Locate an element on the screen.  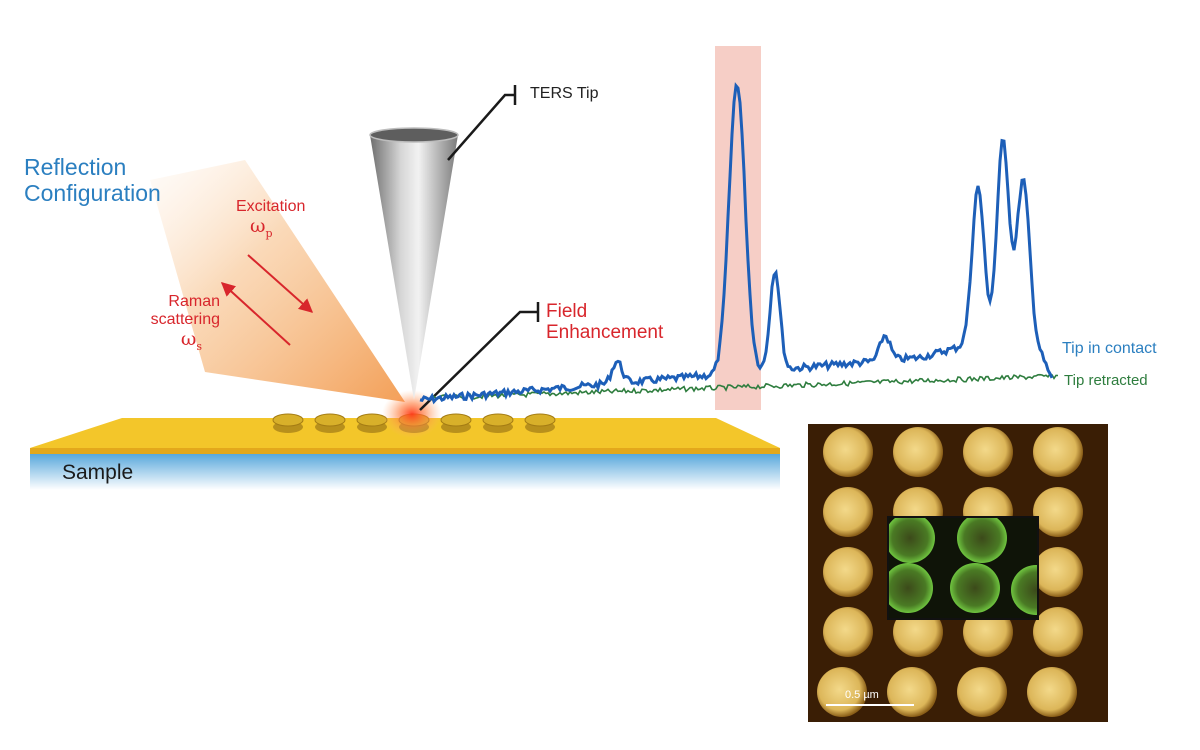
configuration-title: Reflection Configuration is located at coordinates (92, 180).